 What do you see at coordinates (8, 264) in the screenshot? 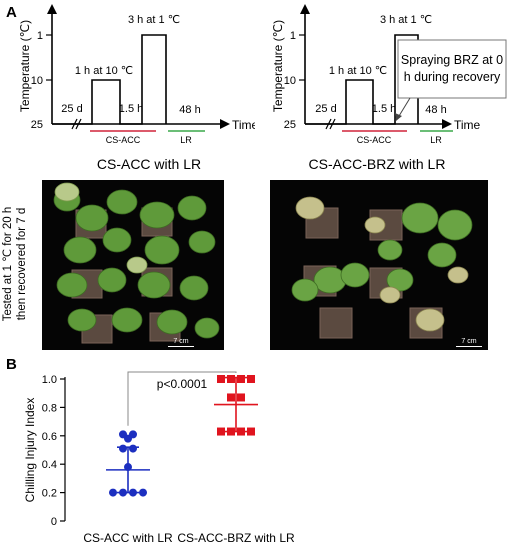
I see `side-label-line-1: Tested at 1 ℃ for 20 h` at bounding box center [8, 264].